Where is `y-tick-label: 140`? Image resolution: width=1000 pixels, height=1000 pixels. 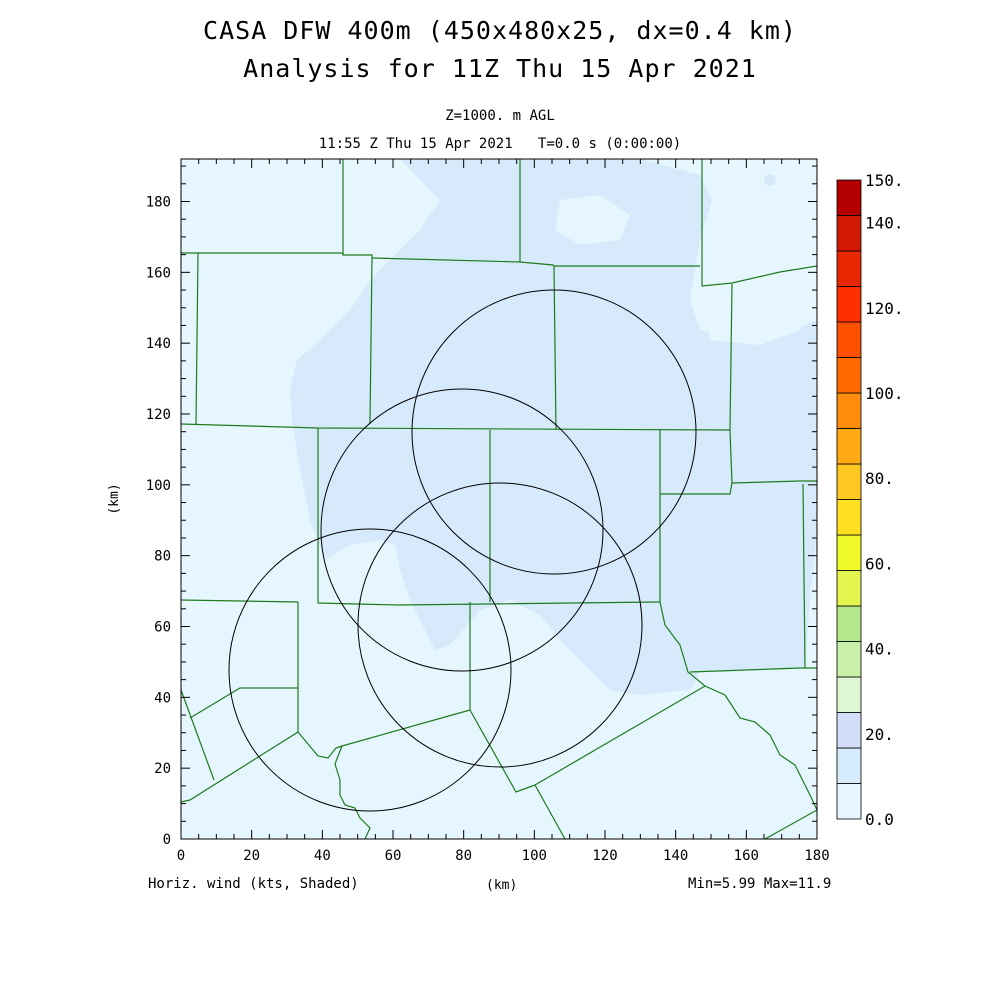 y-tick-label: 140 is located at coordinates (158, 344).